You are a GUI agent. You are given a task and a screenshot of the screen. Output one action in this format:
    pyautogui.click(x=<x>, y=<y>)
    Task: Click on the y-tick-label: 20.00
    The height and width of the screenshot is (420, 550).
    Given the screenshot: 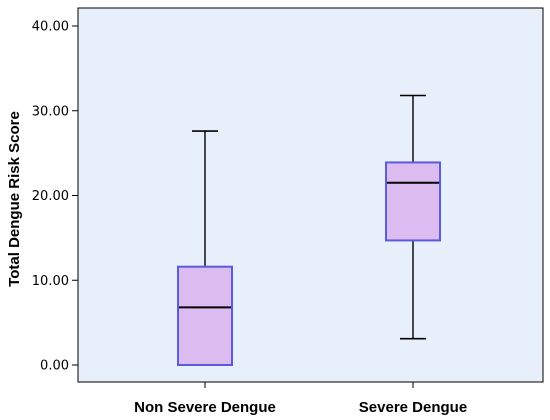 What is the action you would take?
    pyautogui.click(x=50, y=196)
    